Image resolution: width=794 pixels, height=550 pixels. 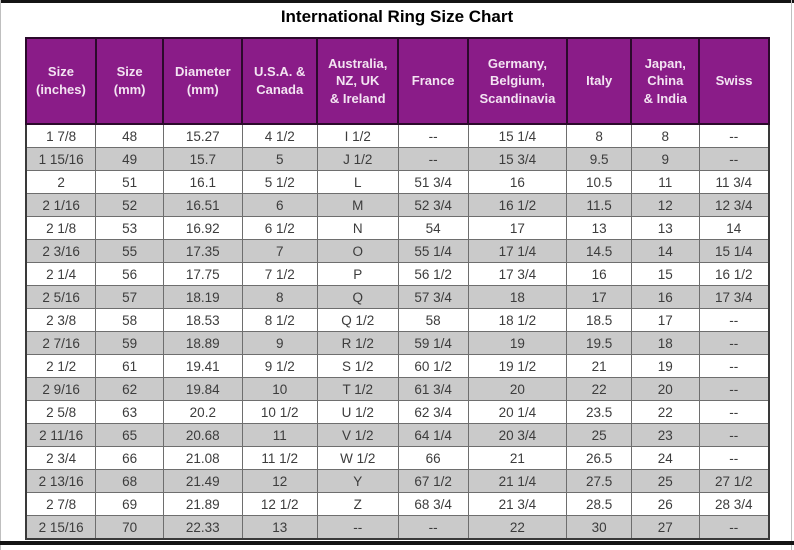 What do you see at coordinates (202, 297) in the screenshot?
I see `table-cell: 18.19` at bounding box center [202, 297].